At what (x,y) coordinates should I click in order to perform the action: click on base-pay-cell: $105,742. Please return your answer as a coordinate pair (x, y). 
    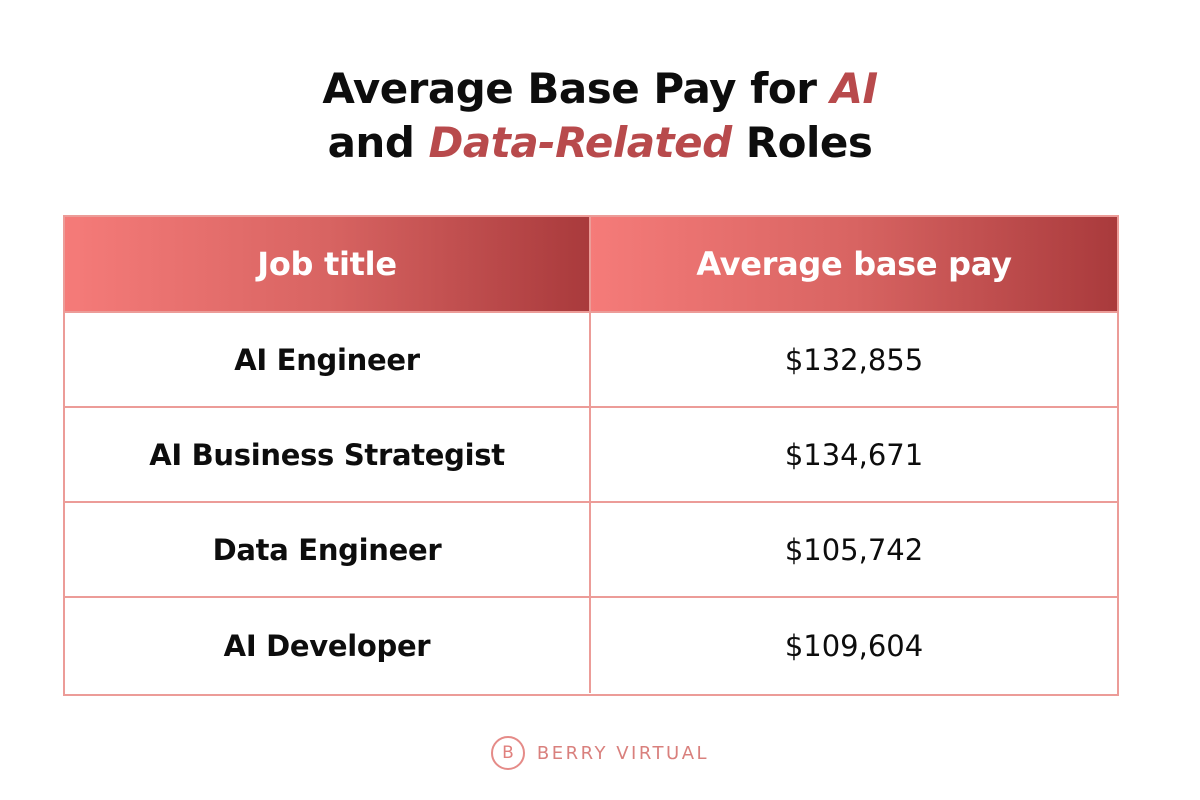
    Looking at the image, I should click on (854, 549).